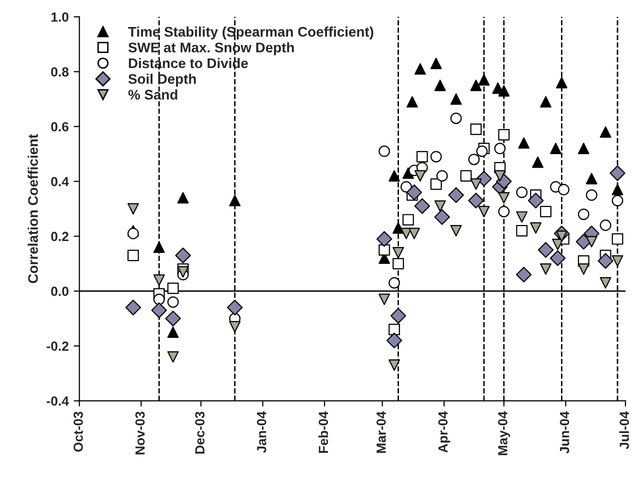 Image resolution: width=635 pixels, height=480 pixels. I want to click on y-tick-label: 0.2, so click(59, 237).